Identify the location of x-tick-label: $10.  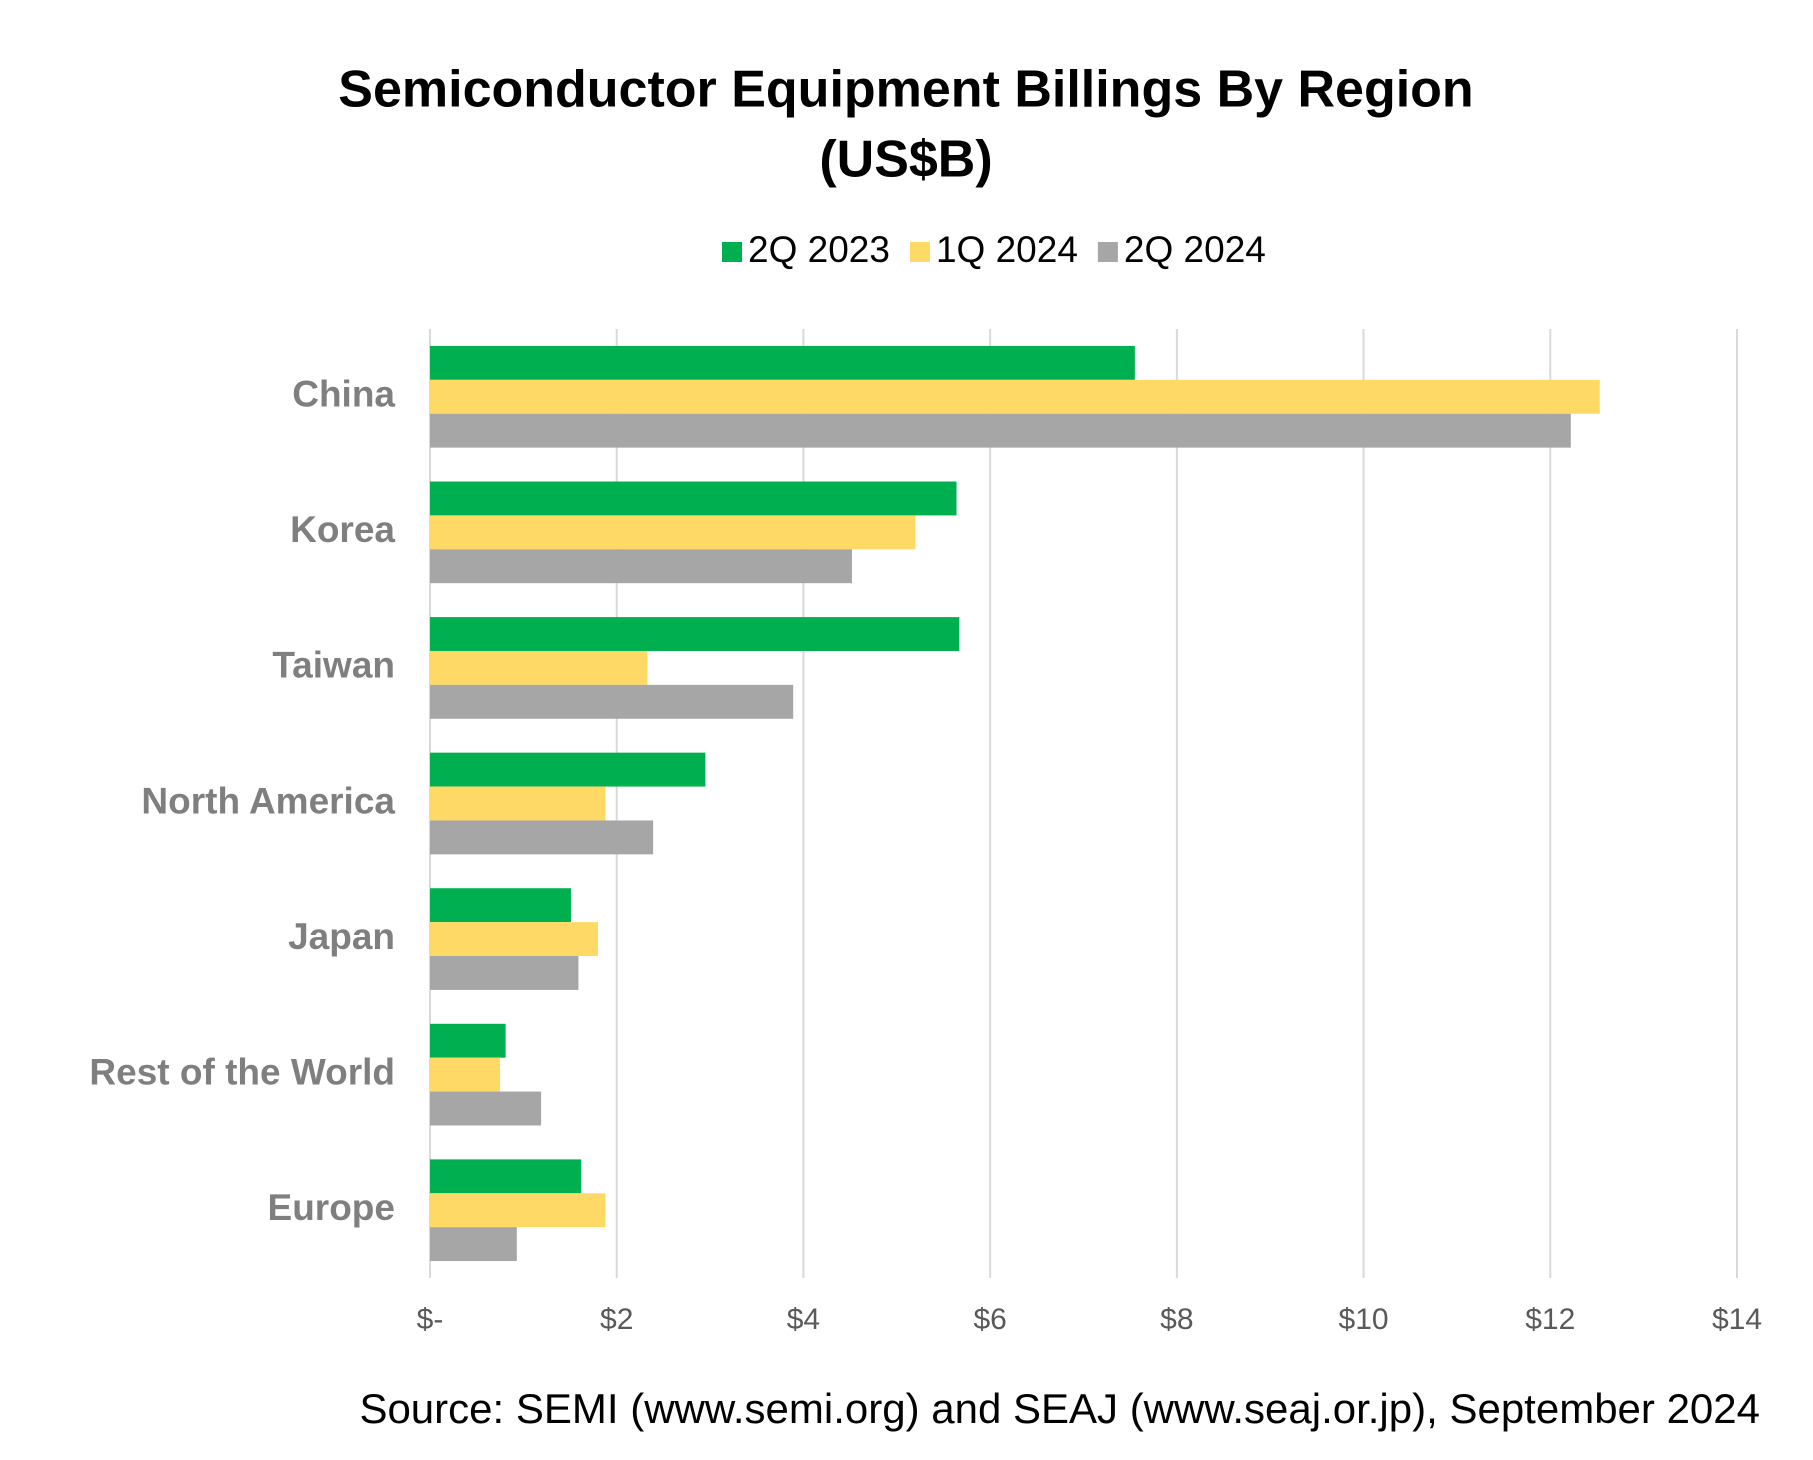
(1364, 1319).